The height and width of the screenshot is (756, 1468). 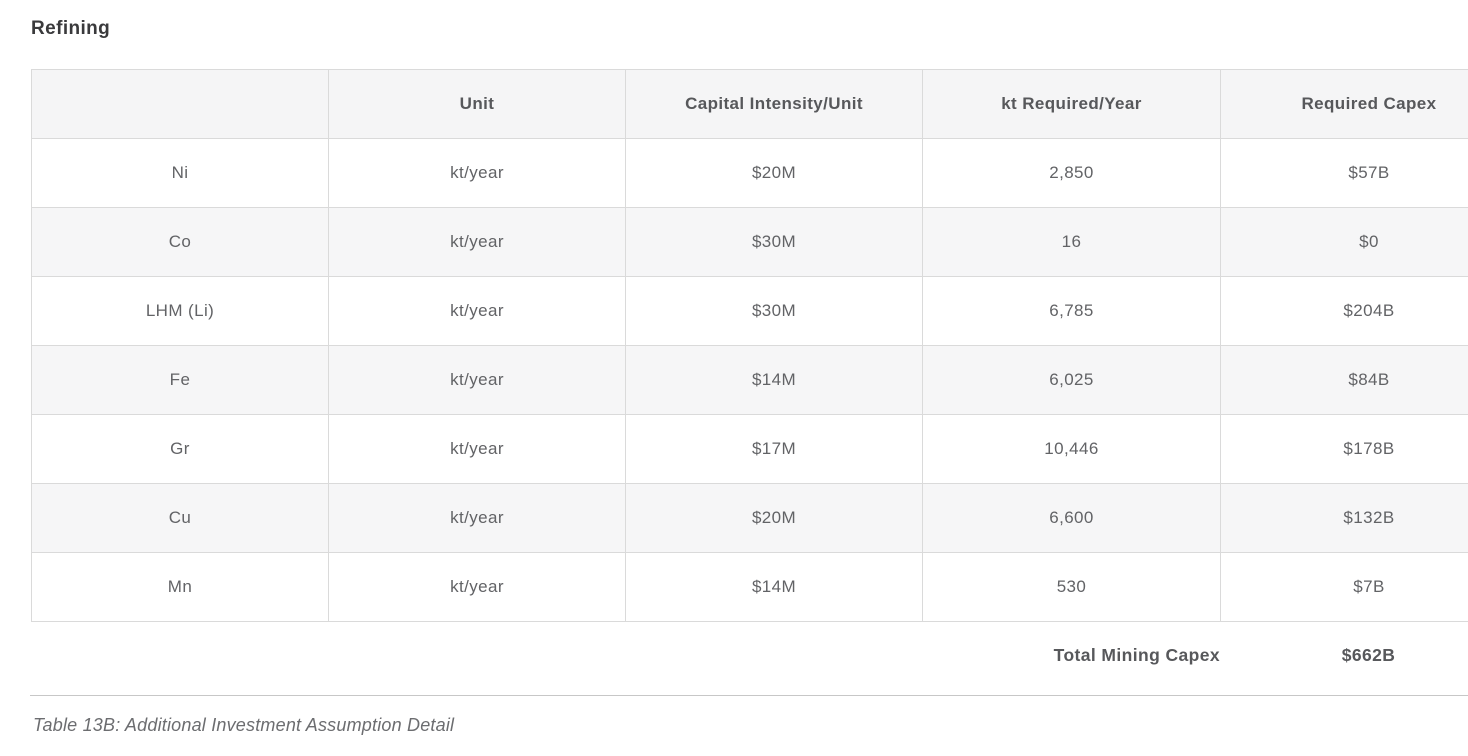 I want to click on cell-capex: $178B, so click(x=1344, y=449).